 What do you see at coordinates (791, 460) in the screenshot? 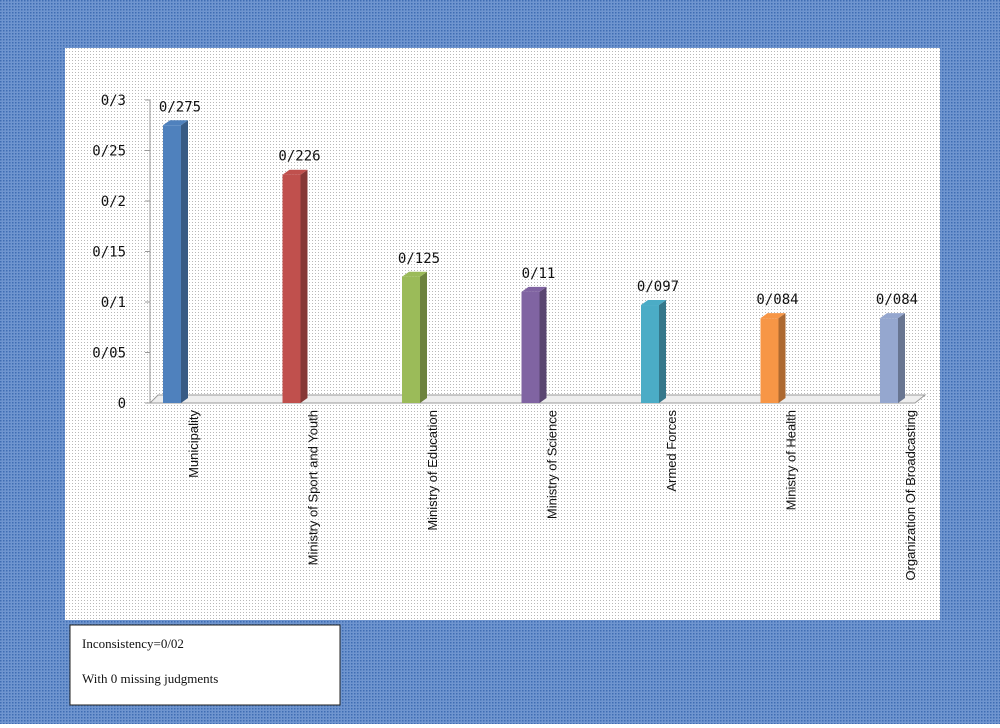
I see `x-tick-label: Ministry of Health` at bounding box center [791, 460].